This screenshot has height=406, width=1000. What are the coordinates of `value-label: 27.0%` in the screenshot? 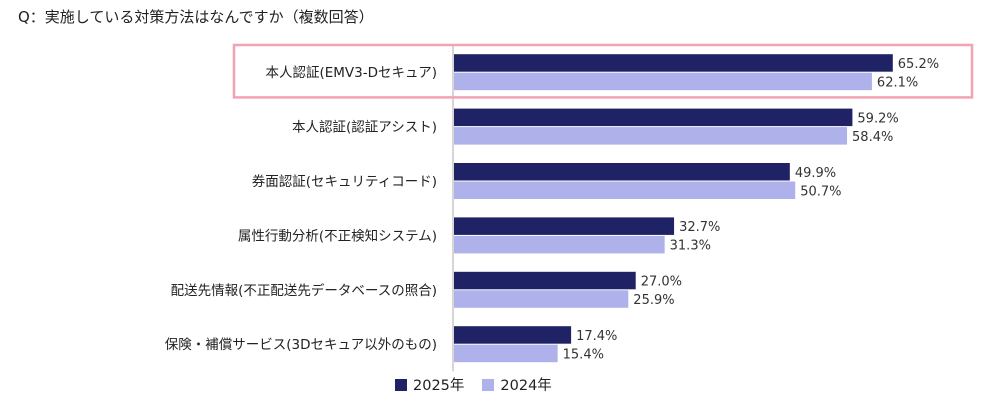 It's located at (661, 282).